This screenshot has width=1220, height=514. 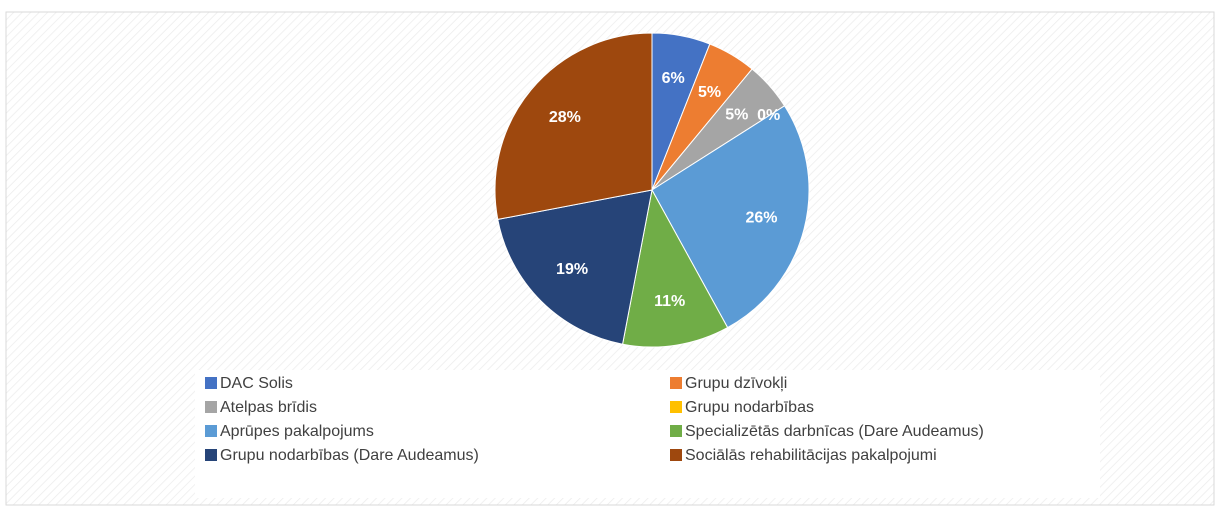 What do you see at coordinates (811, 455) in the screenshot?
I see `legend-label: Sociālās rehabilitācijas pakalpojumi` at bounding box center [811, 455].